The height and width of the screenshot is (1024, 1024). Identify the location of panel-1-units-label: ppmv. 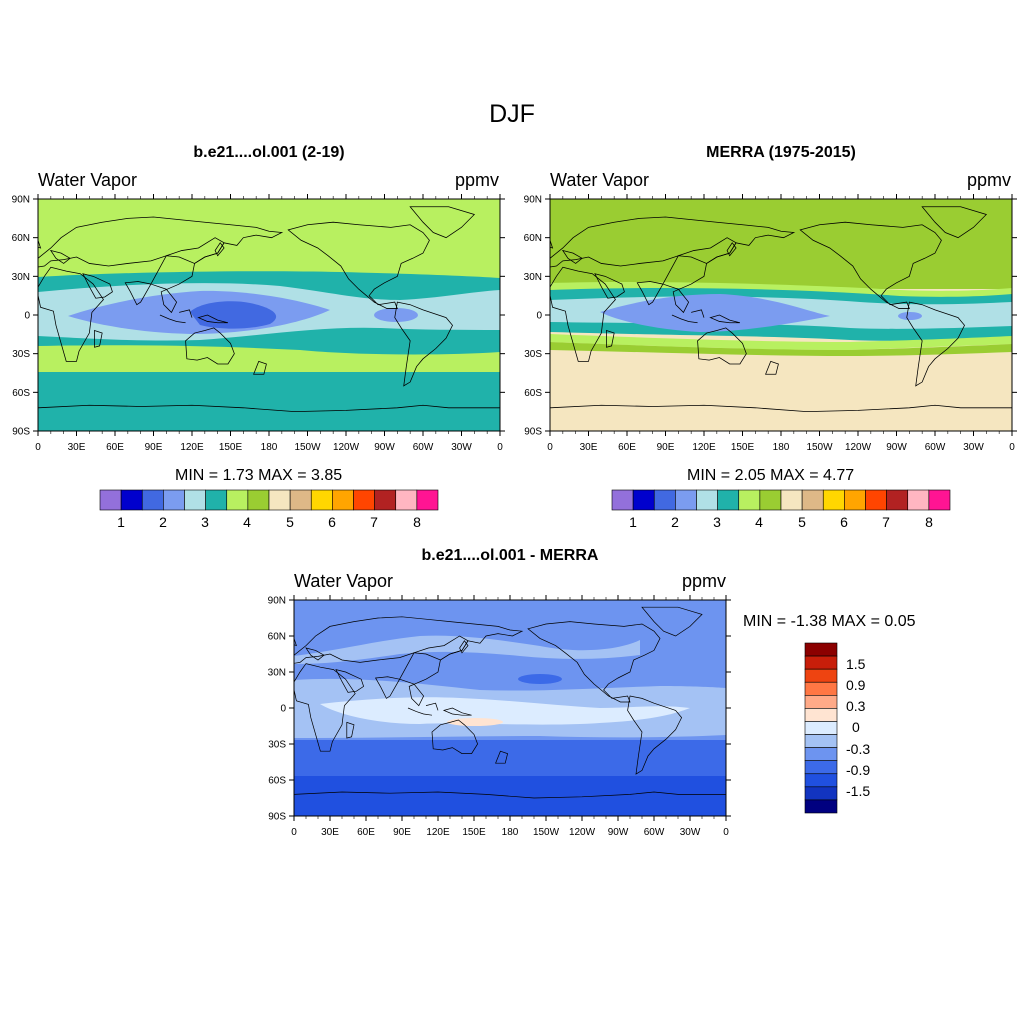
(477, 180).